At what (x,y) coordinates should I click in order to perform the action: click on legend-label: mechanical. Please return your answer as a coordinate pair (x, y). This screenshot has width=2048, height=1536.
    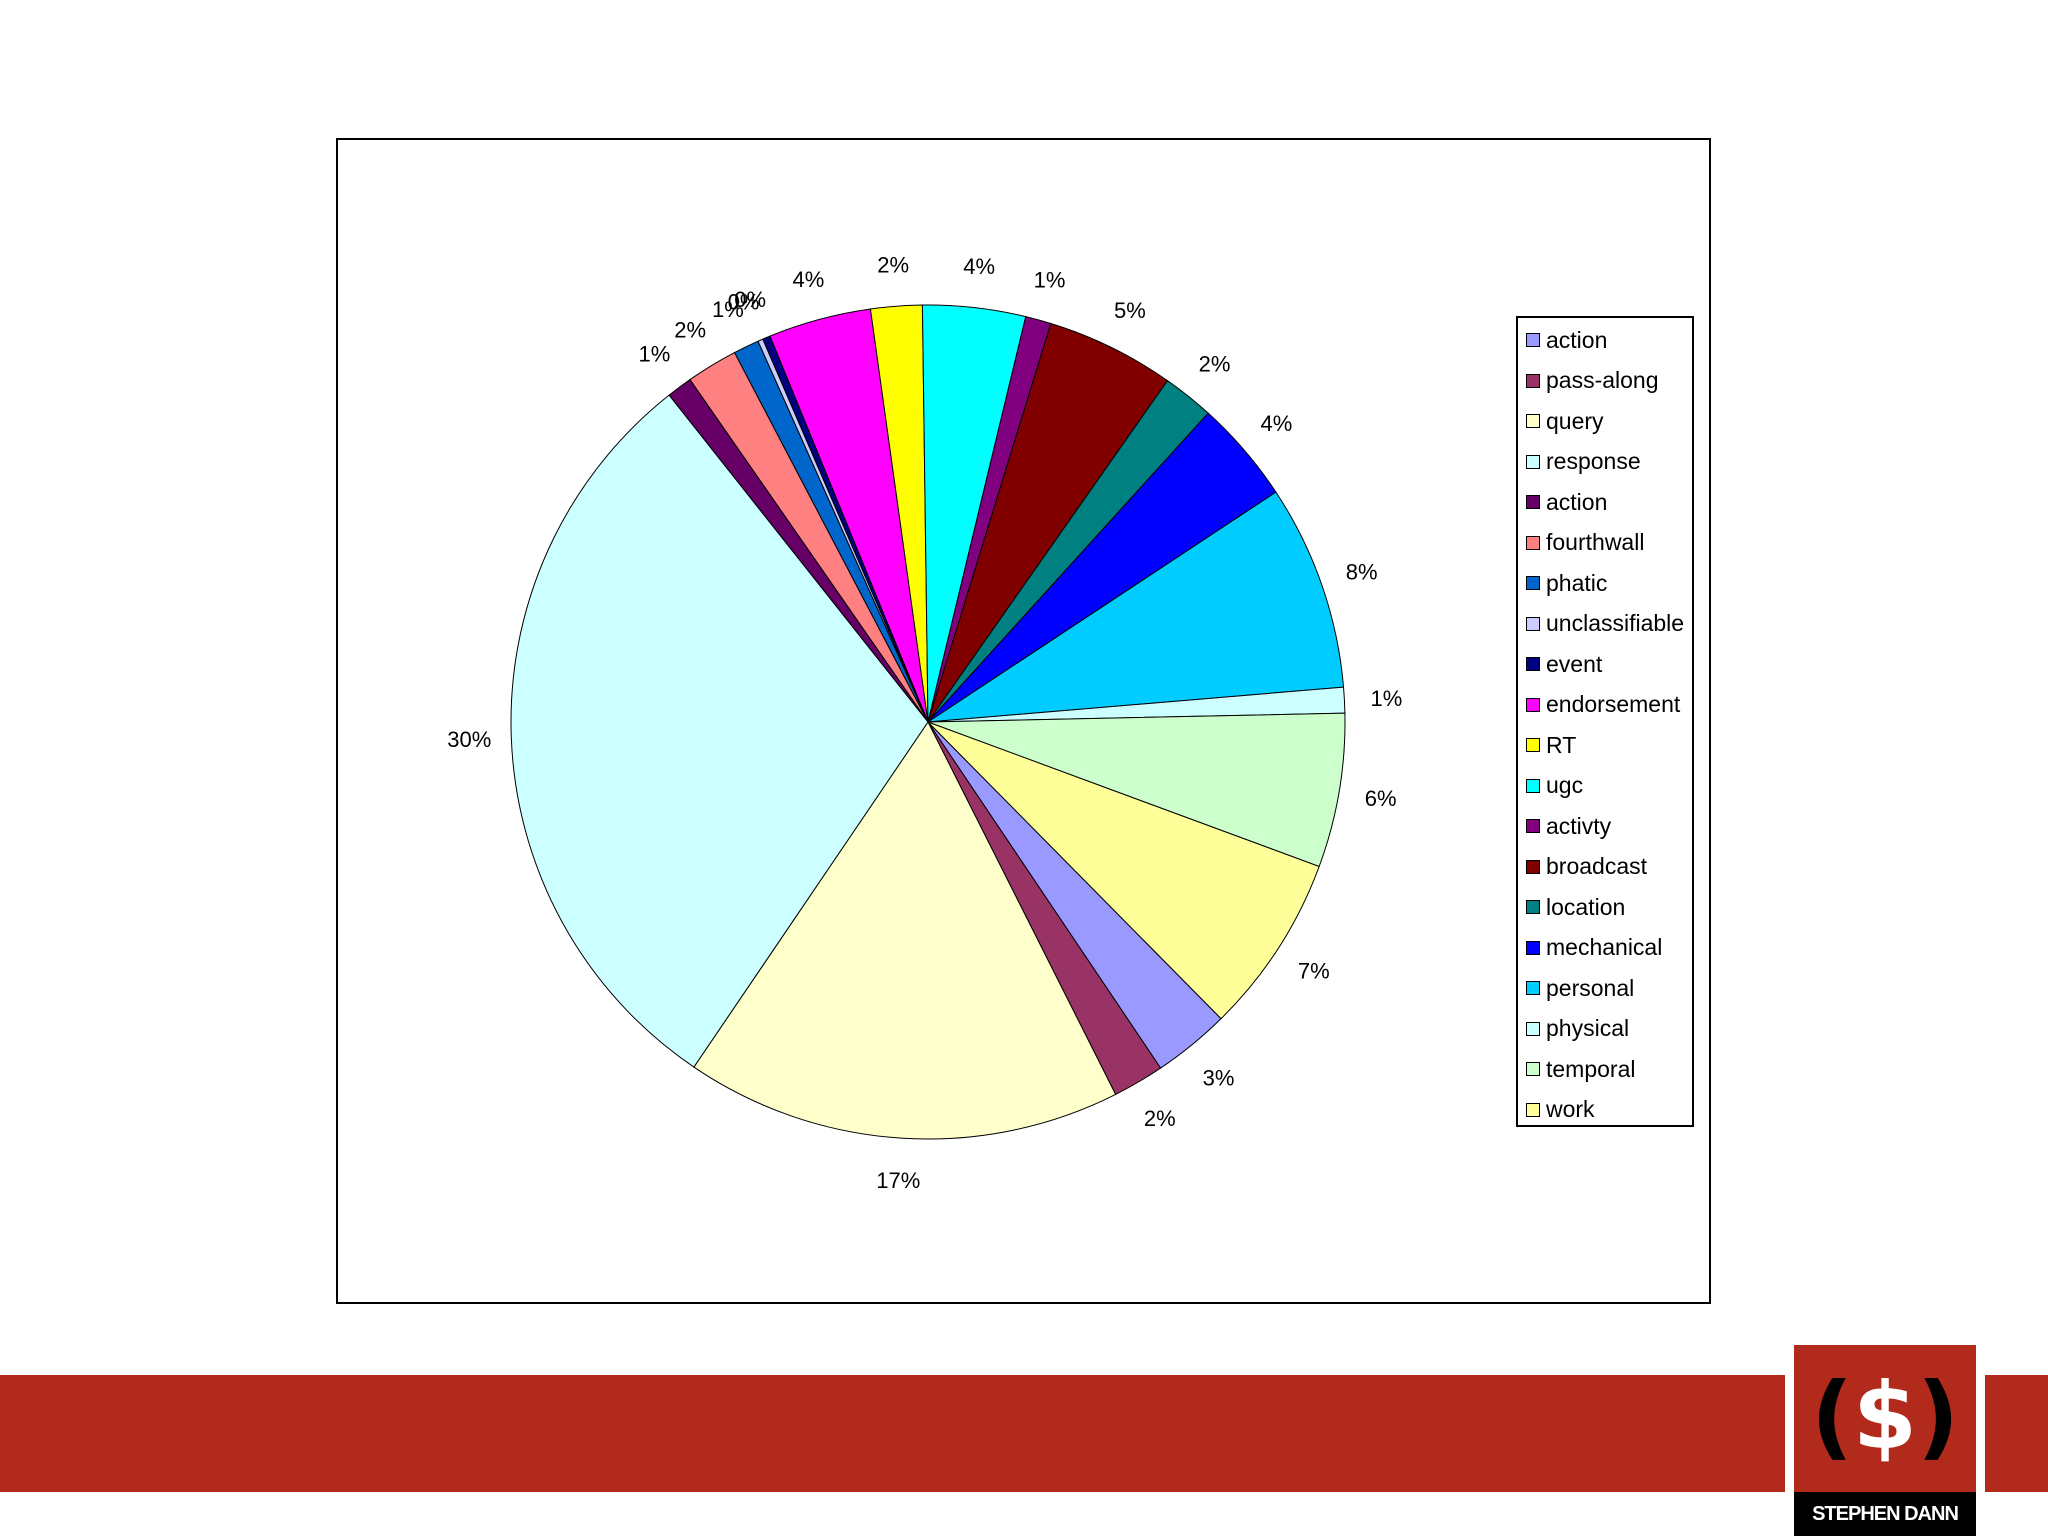
    Looking at the image, I should click on (1604, 947).